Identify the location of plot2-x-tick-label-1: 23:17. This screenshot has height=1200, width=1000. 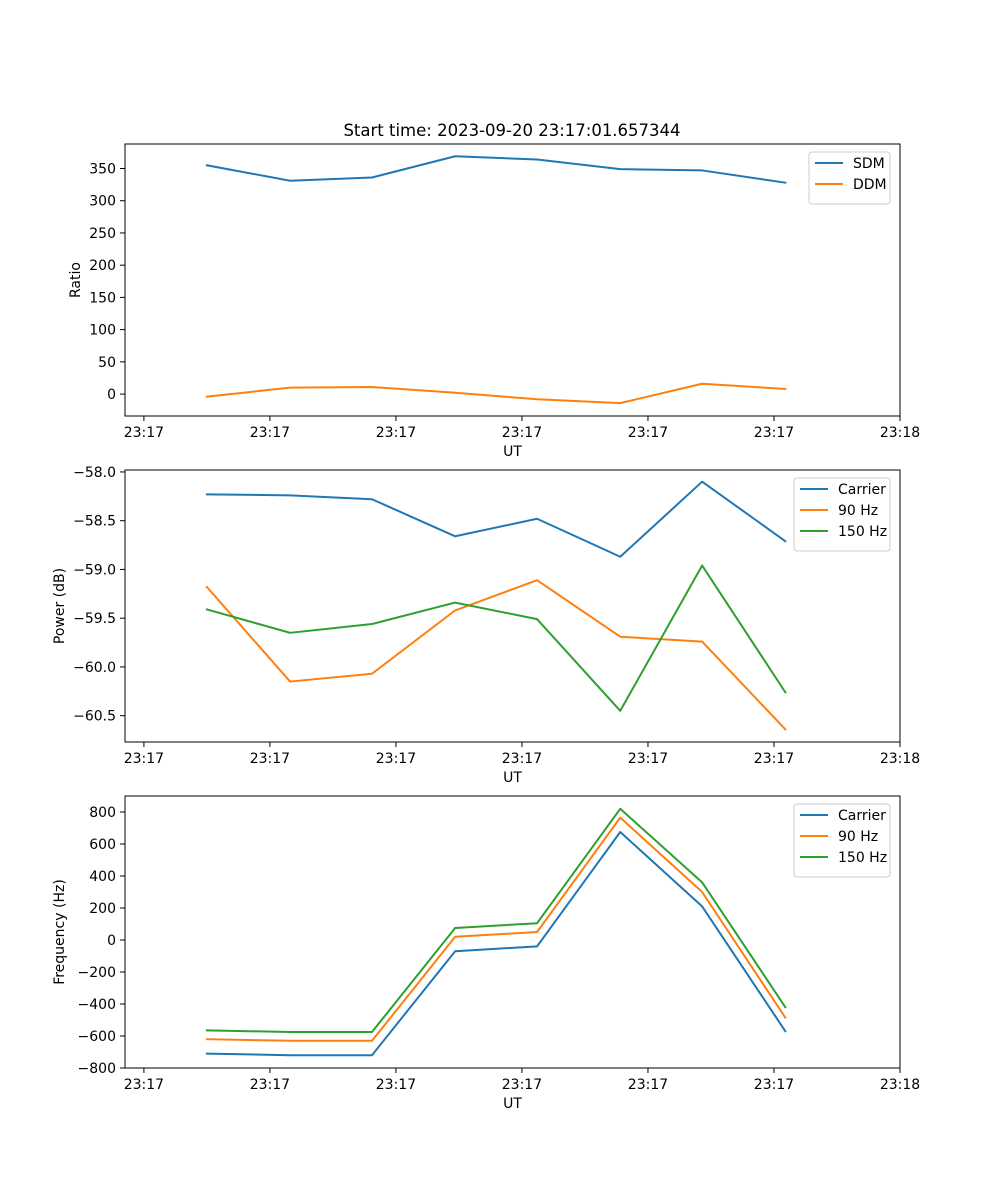
(144, 759).